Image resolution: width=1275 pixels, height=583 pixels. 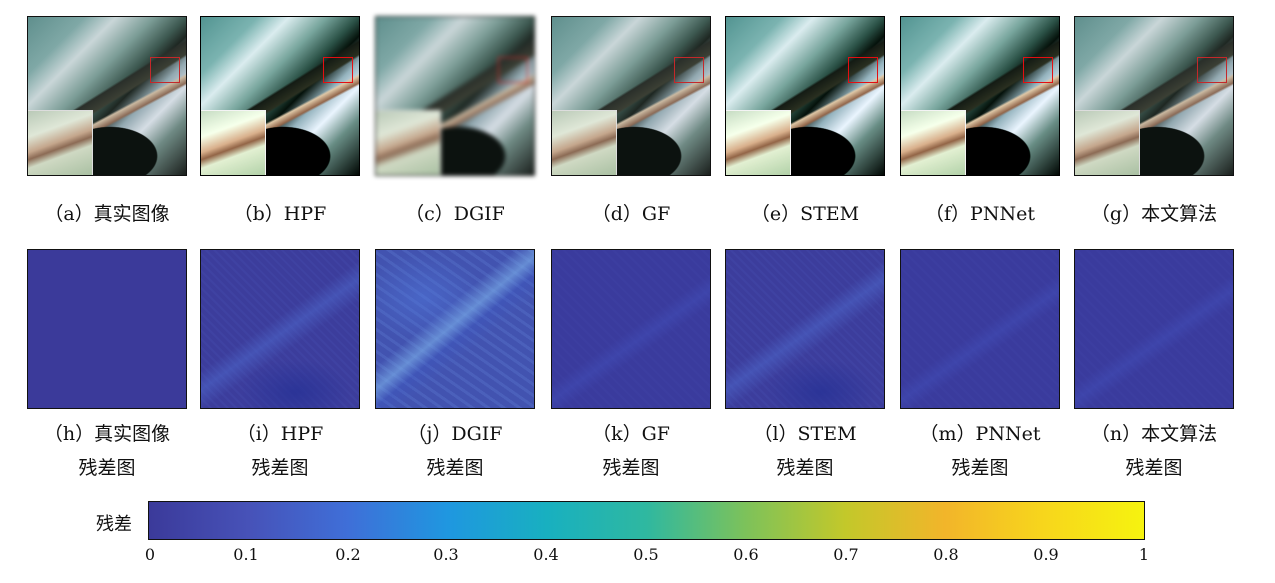 I want to click on image-real, so click(x=107, y=96).